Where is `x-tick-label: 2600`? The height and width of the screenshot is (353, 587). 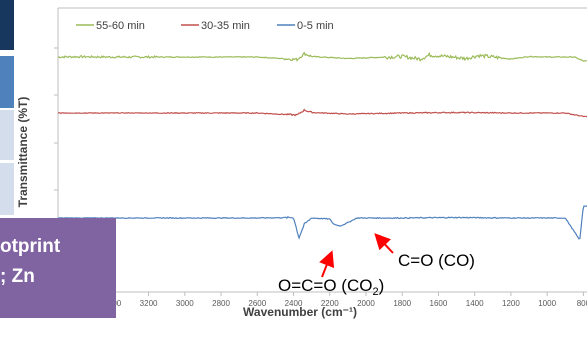
x-tick-label: 2600 is located at coordinates (257, 303).